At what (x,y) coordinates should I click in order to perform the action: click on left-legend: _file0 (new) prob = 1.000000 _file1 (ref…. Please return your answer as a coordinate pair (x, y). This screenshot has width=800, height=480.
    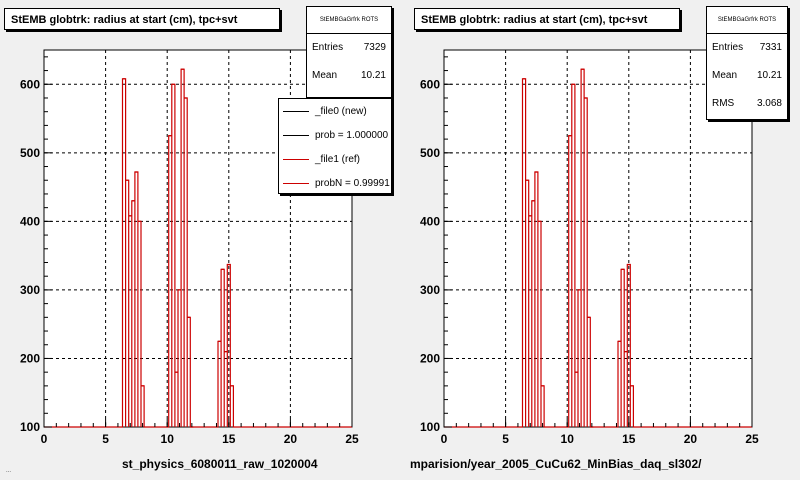
    Looking at the image, I should click on (335, 146).